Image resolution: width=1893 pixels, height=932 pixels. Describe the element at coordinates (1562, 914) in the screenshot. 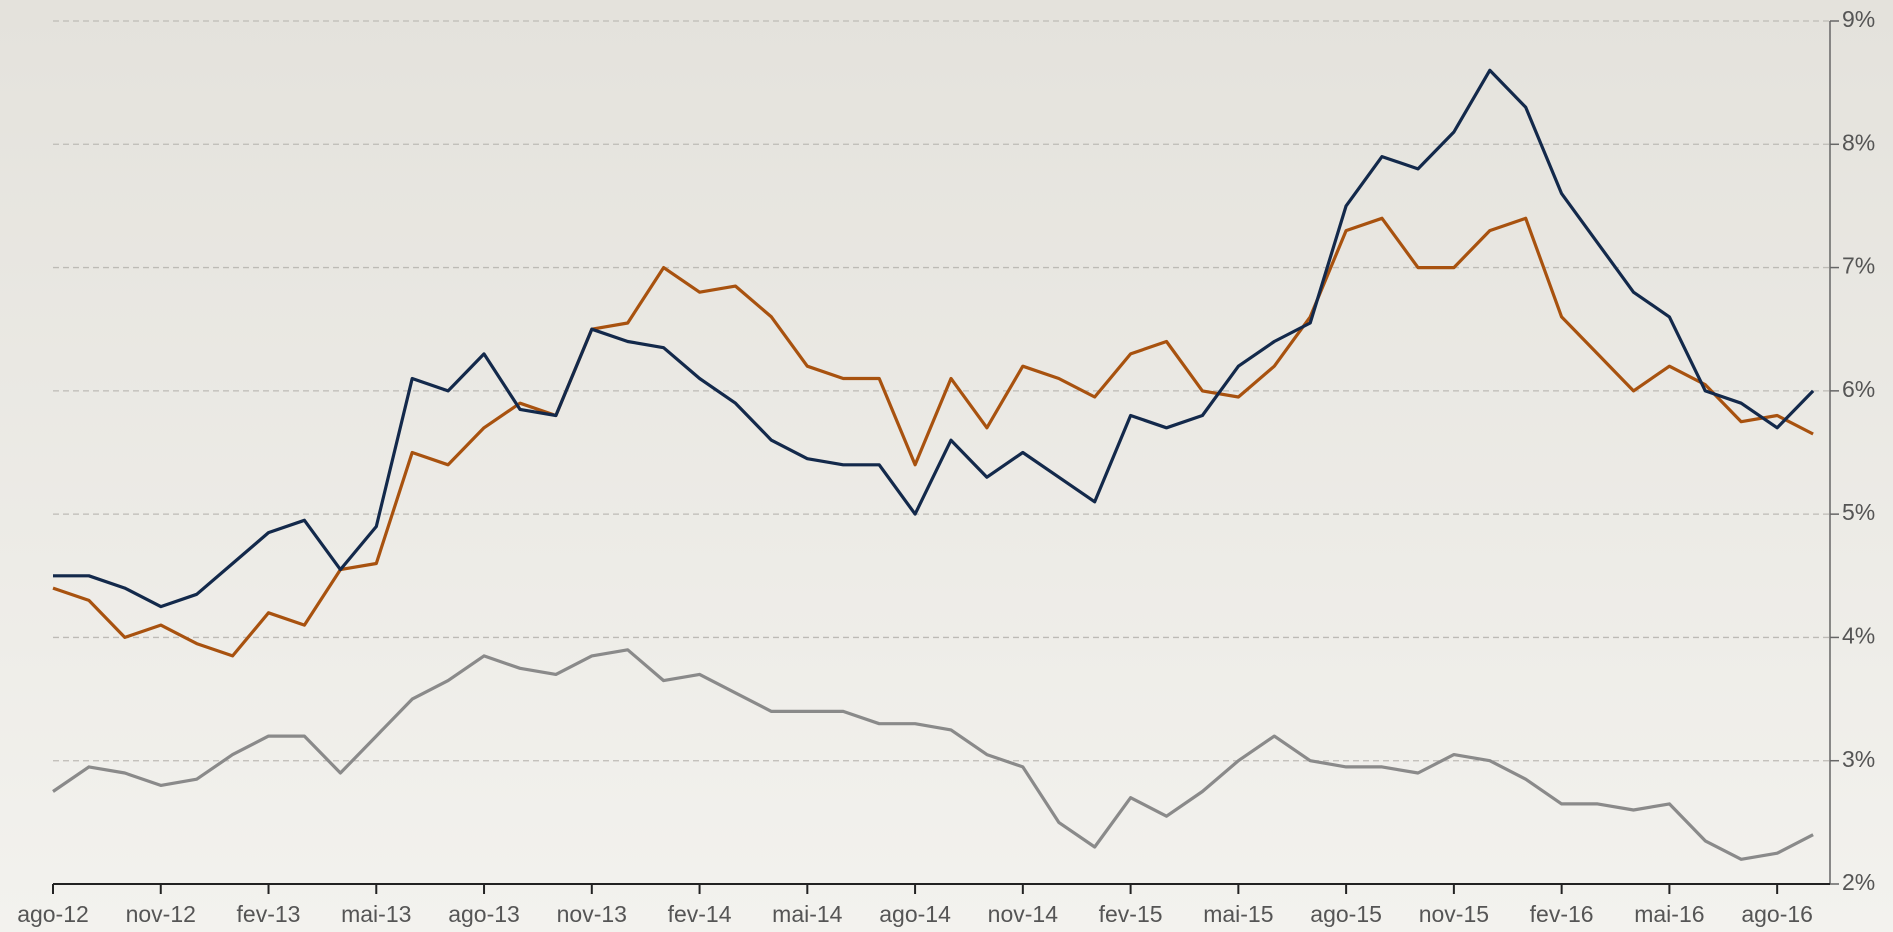

I see `x-tick-label: fev-16` at that location.